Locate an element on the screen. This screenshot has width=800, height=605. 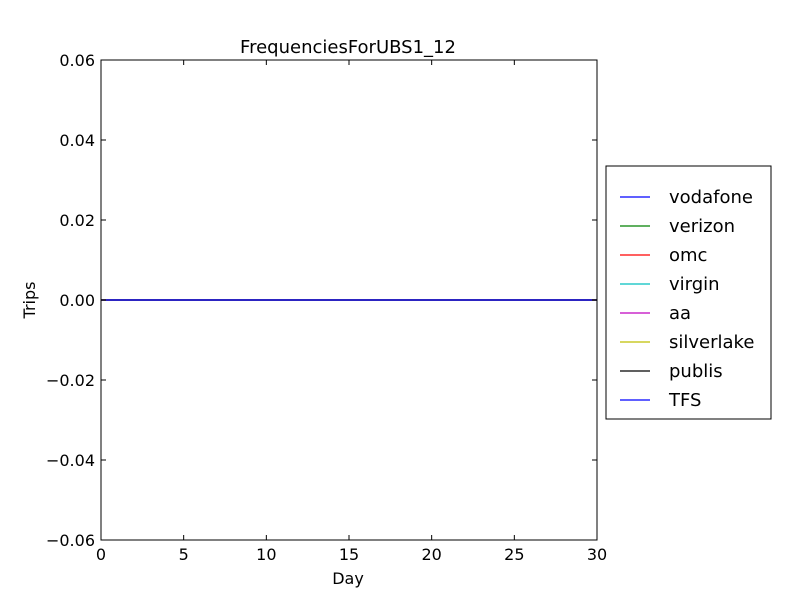
y-tick-label: −0.02 is located at coordinates (70, 380).